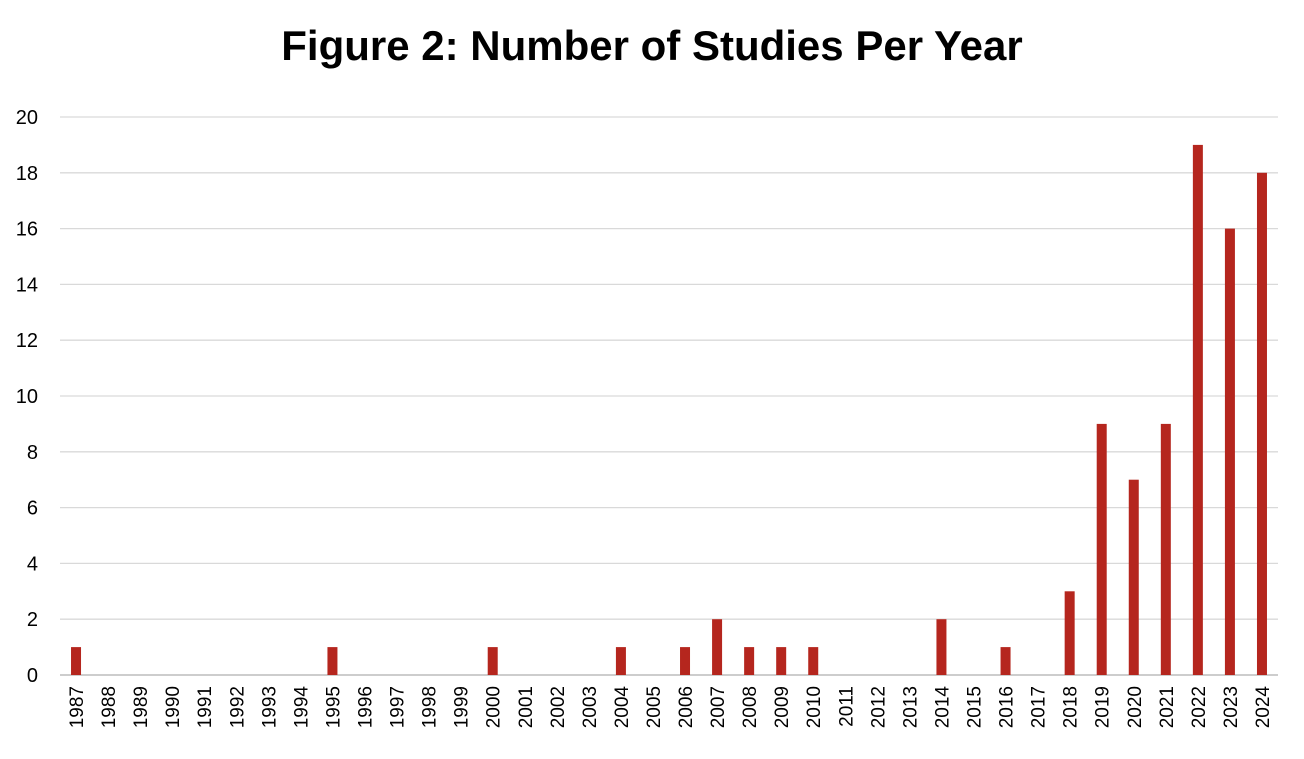 This screenshot has height=759, width=1304. Describe the element at coordinates (492, 661) in the screenshot. I see `bar-2000` at that location.